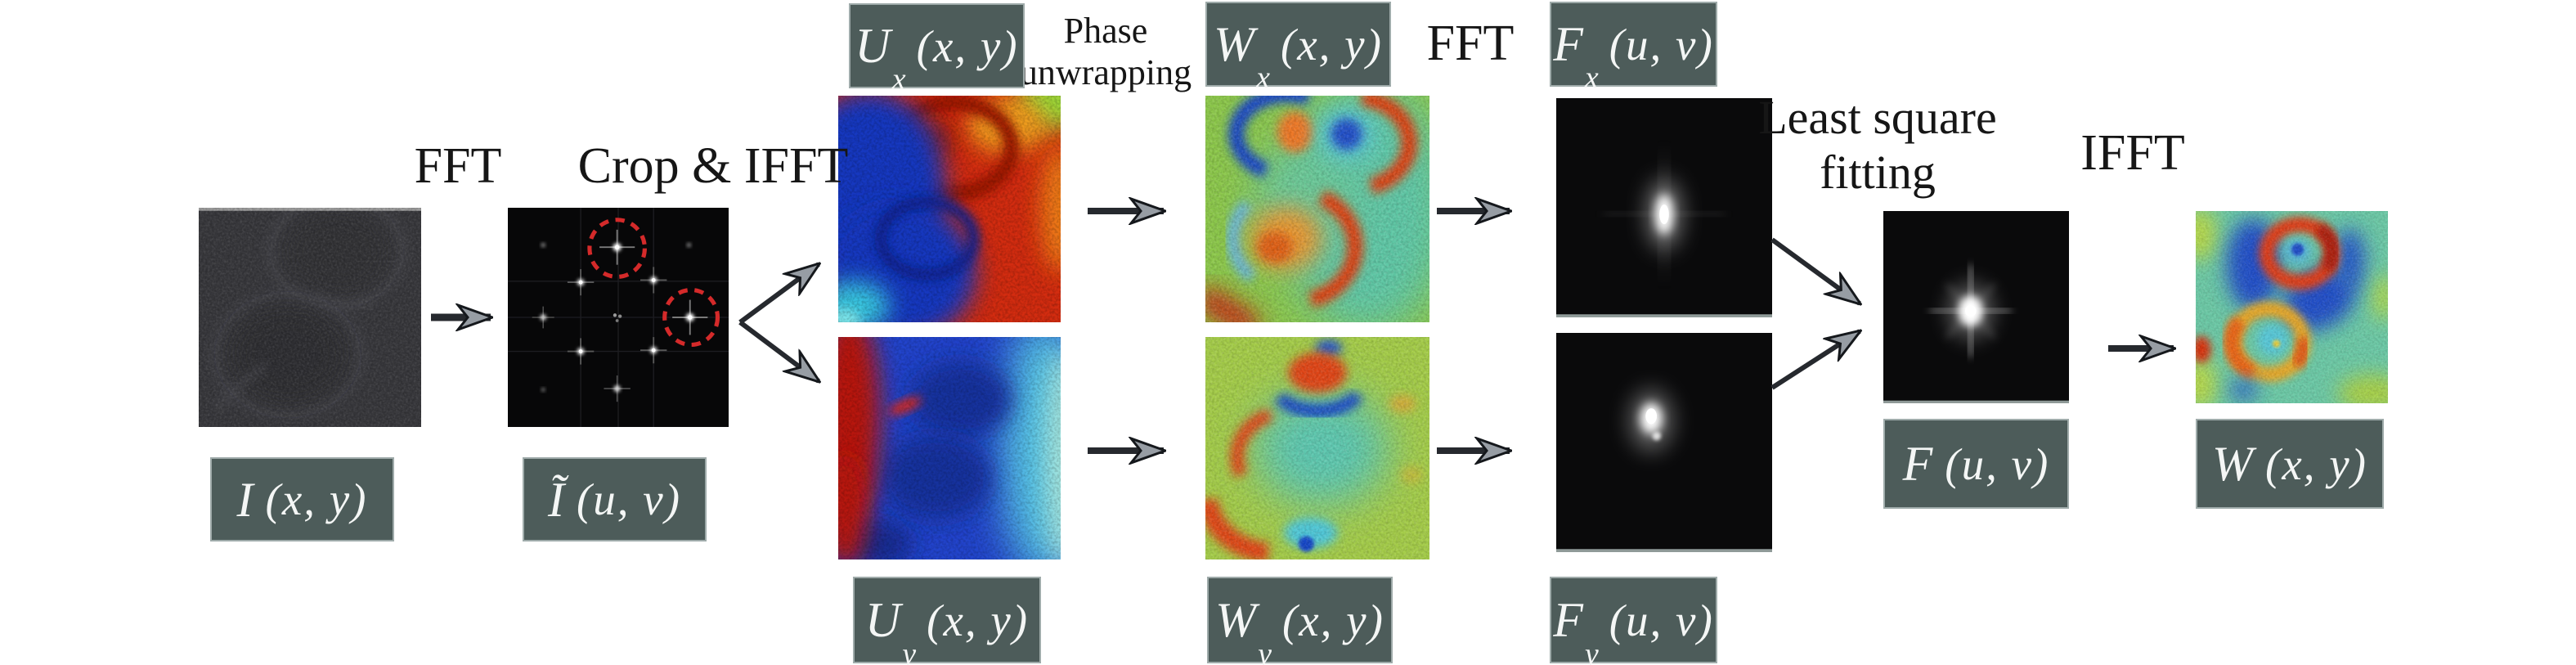  I want to click on unwrapped-phase-y-image, so click(1317, 448).